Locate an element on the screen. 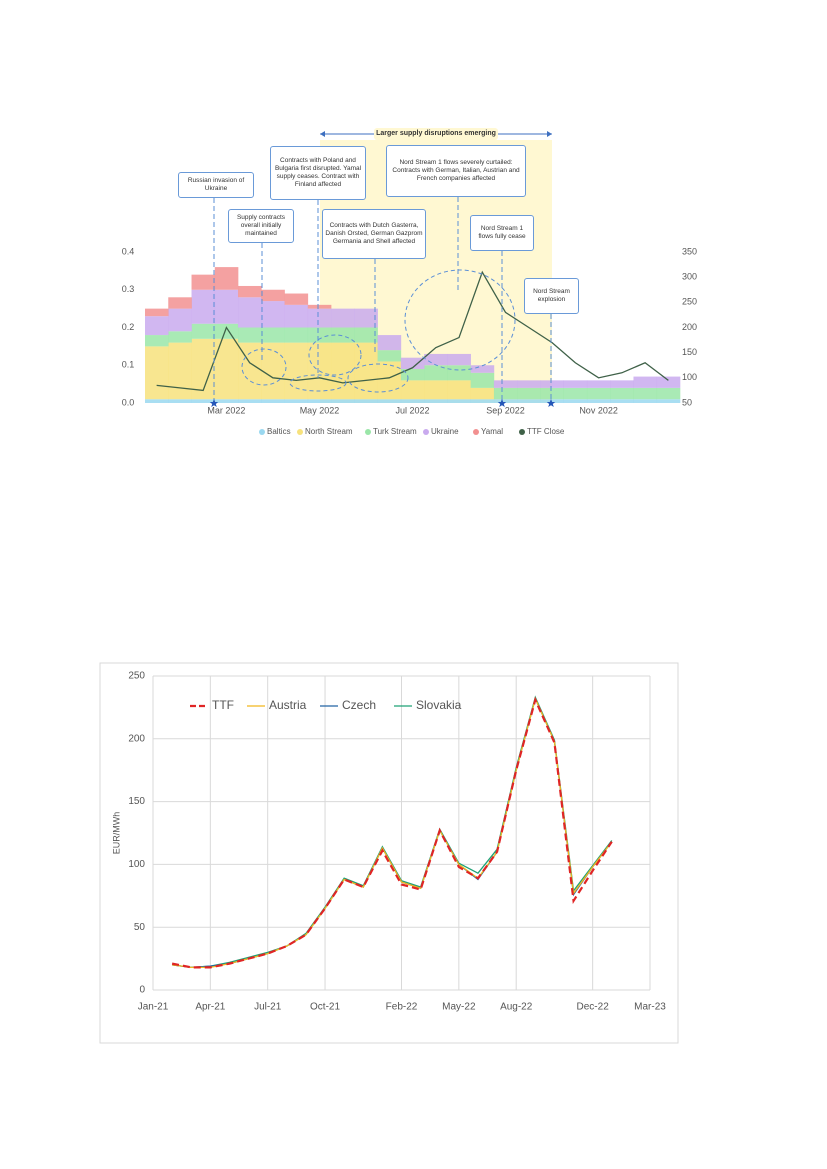 Image resolution: width=827 pixels, height=1169 pixels. x-tick-label: Jan-21 is located at coordinates (153, 1007).